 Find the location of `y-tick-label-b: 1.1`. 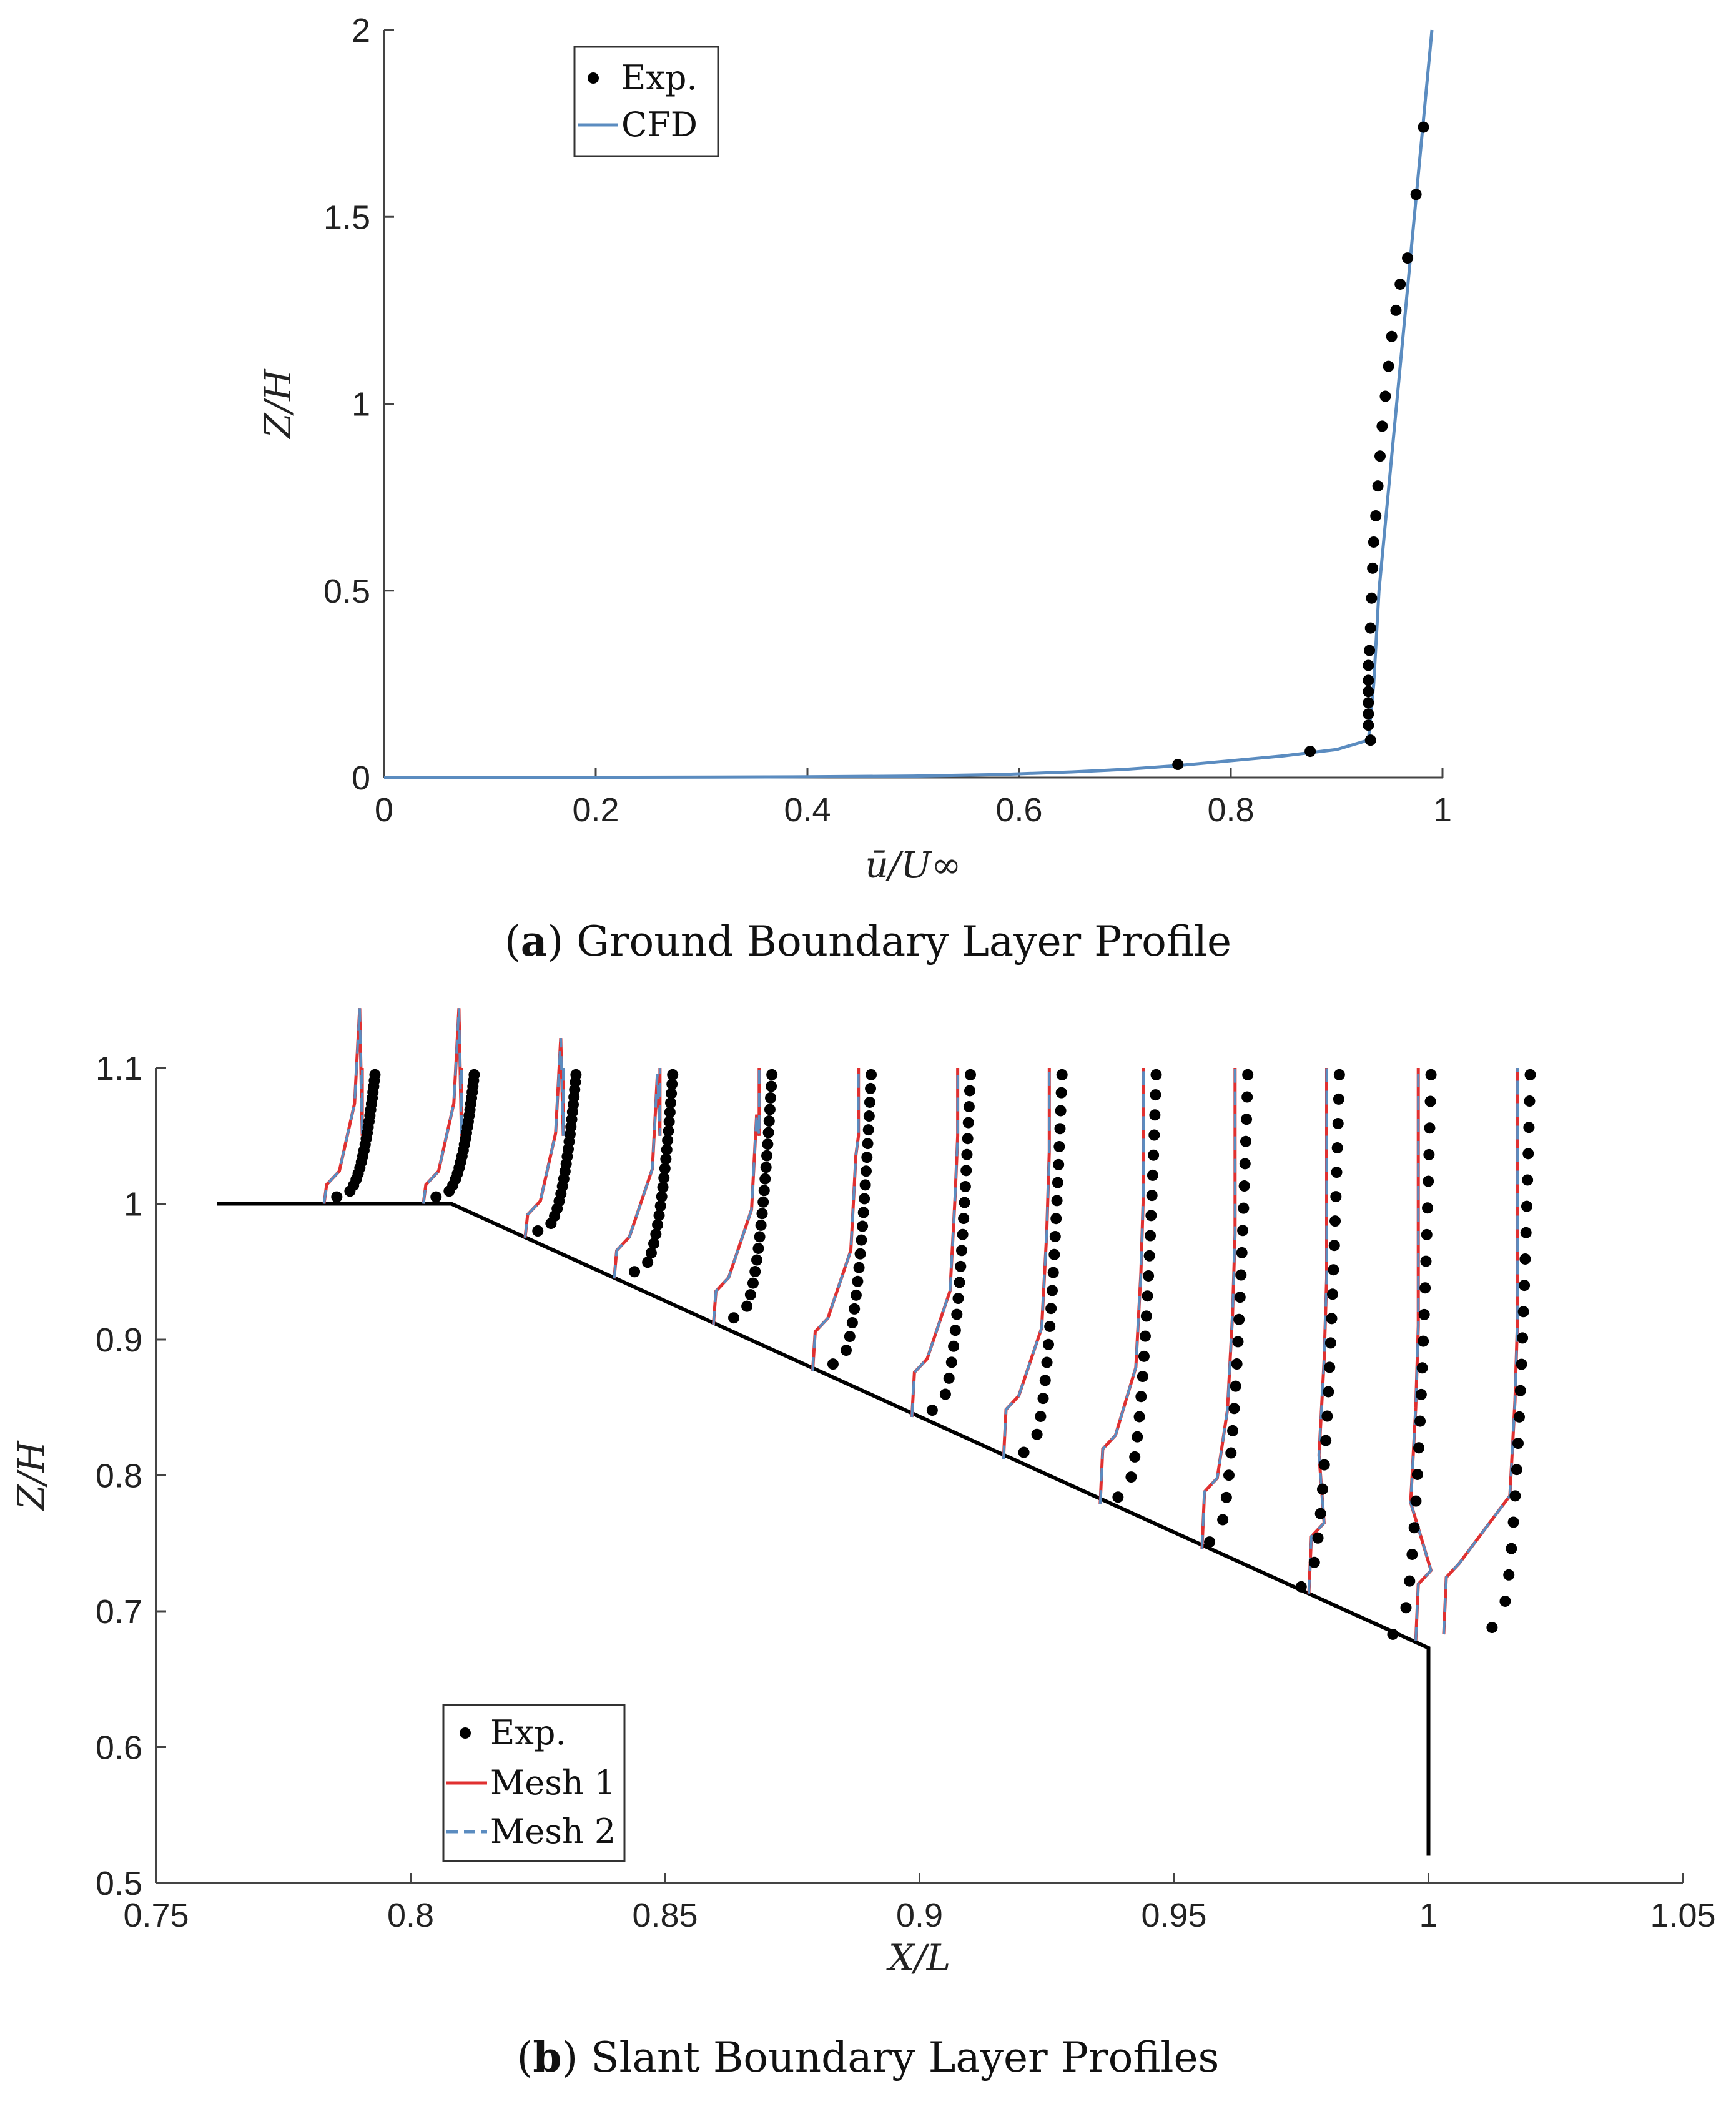

y-tick-label-b: 1.1 is located at coordinates (119, 1069).